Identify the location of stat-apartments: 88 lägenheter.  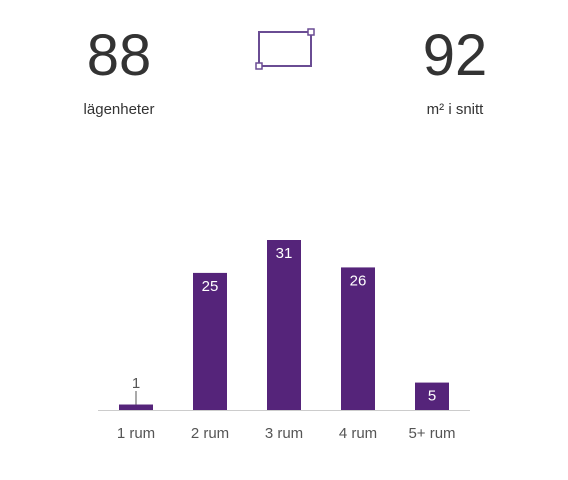
(119, 72).